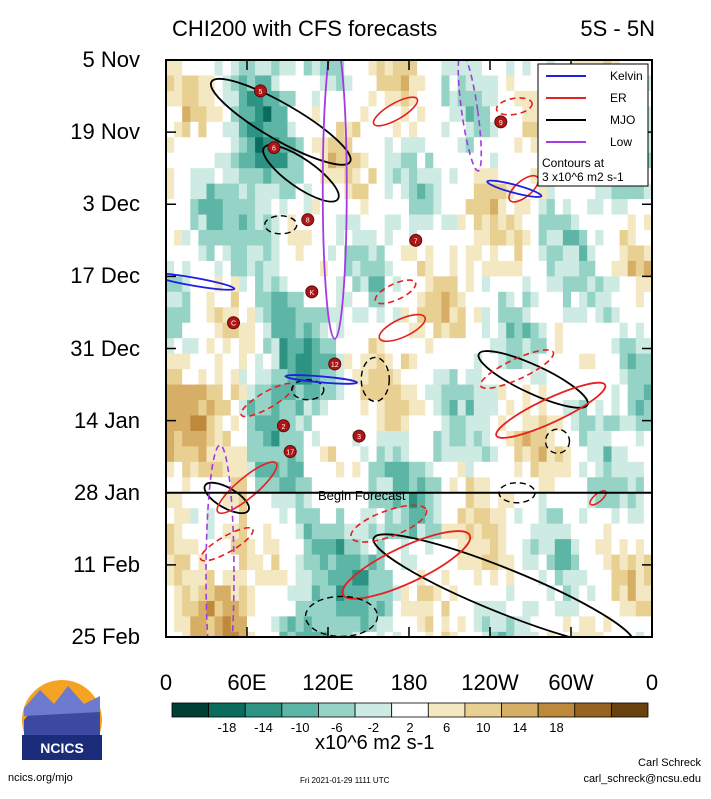 This screenshot has height=799, width=711. I want to click on site-link: ncics.org/mjo, so click(40, 778).